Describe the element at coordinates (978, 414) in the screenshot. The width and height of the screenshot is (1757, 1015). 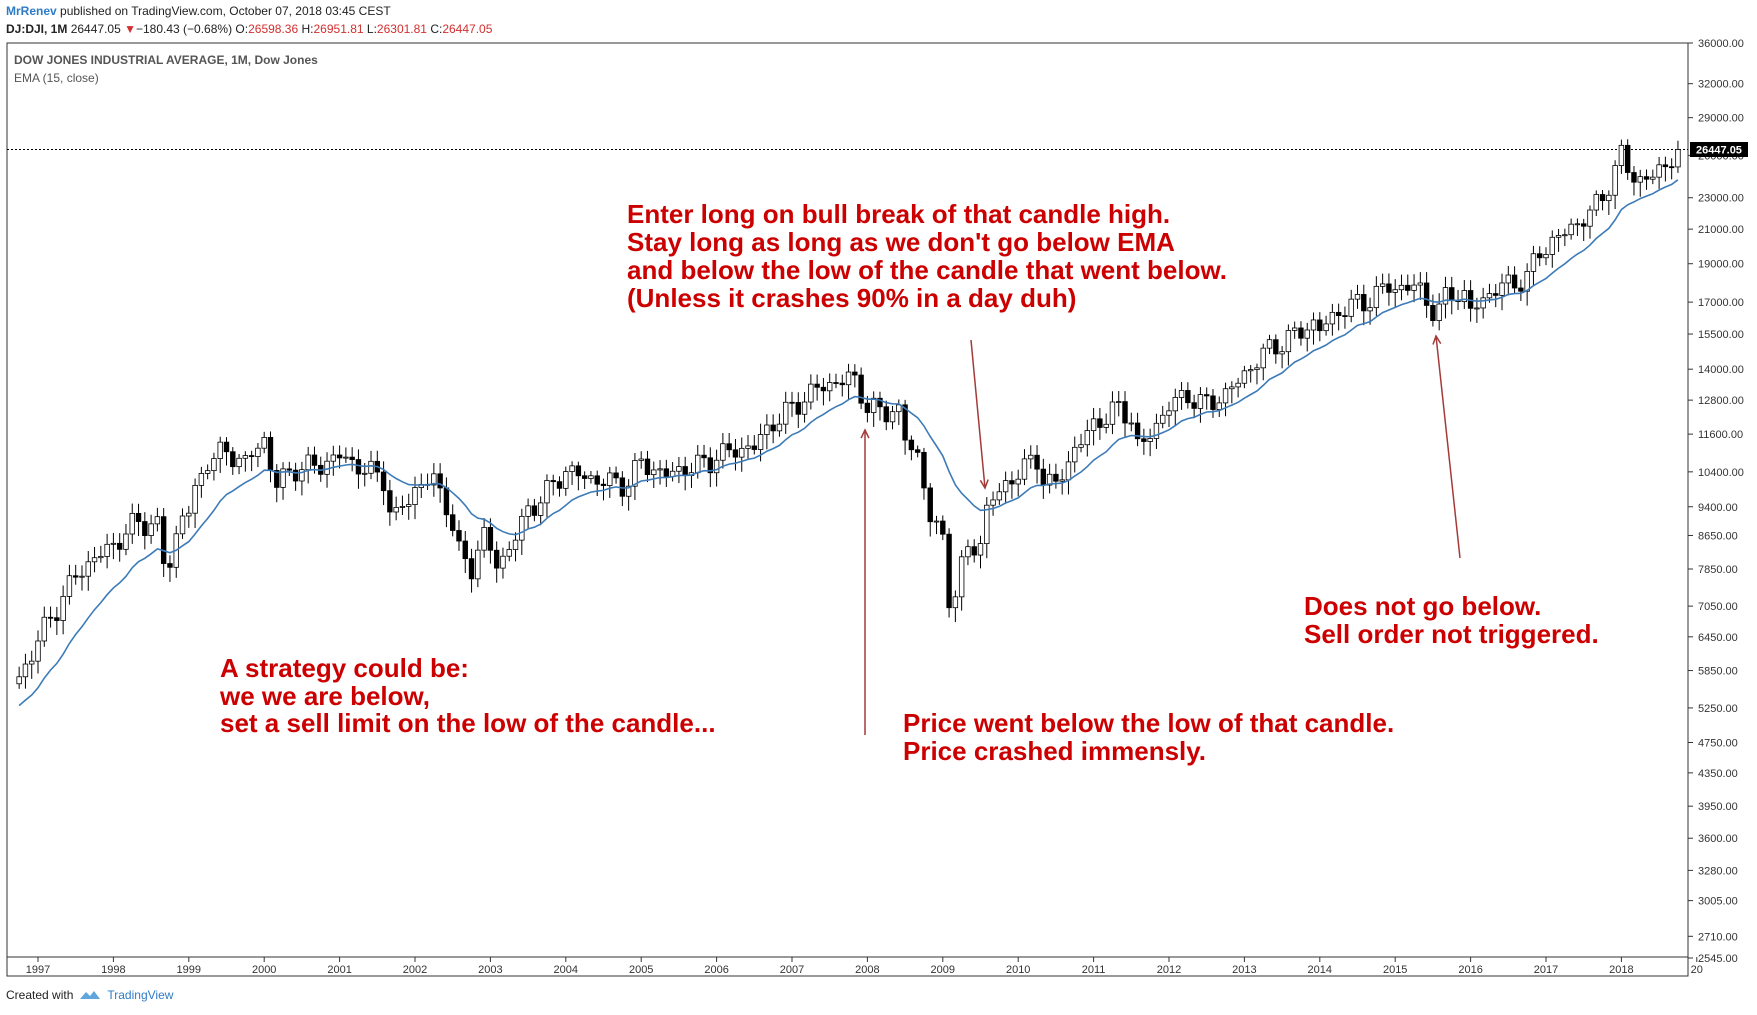
I see `annotation-arrow-shaft` at that location.